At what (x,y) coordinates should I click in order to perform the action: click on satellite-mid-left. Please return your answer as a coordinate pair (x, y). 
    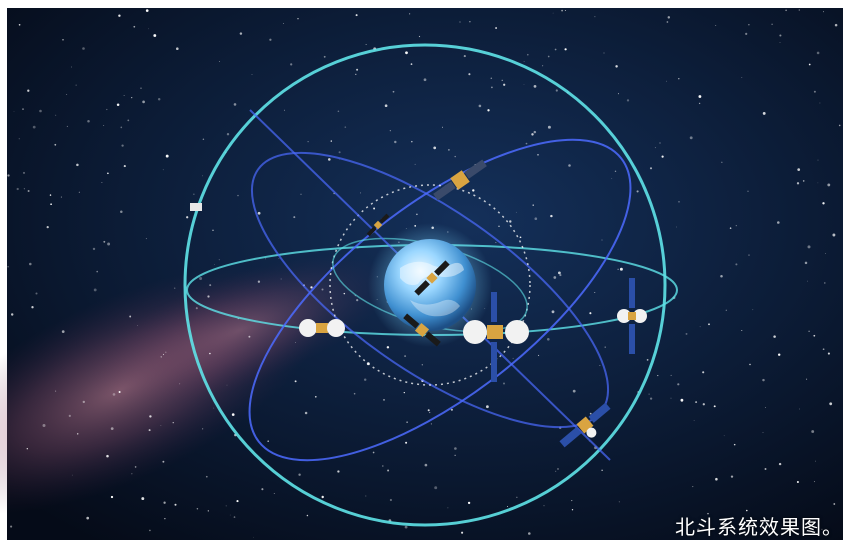
    Looking at the image, I should click on (422, 330).